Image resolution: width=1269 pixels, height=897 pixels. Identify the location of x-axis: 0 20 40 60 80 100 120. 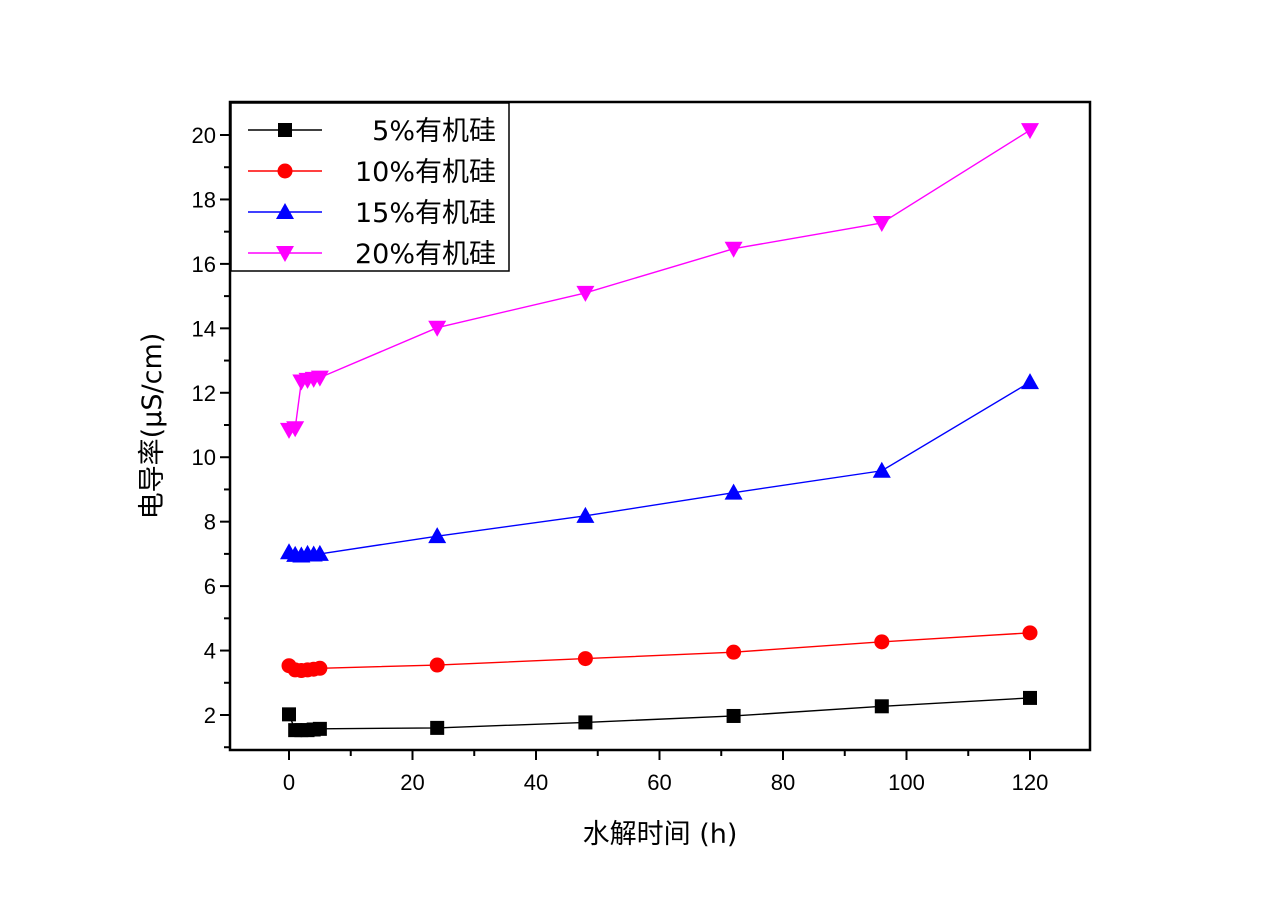
(665, 772).